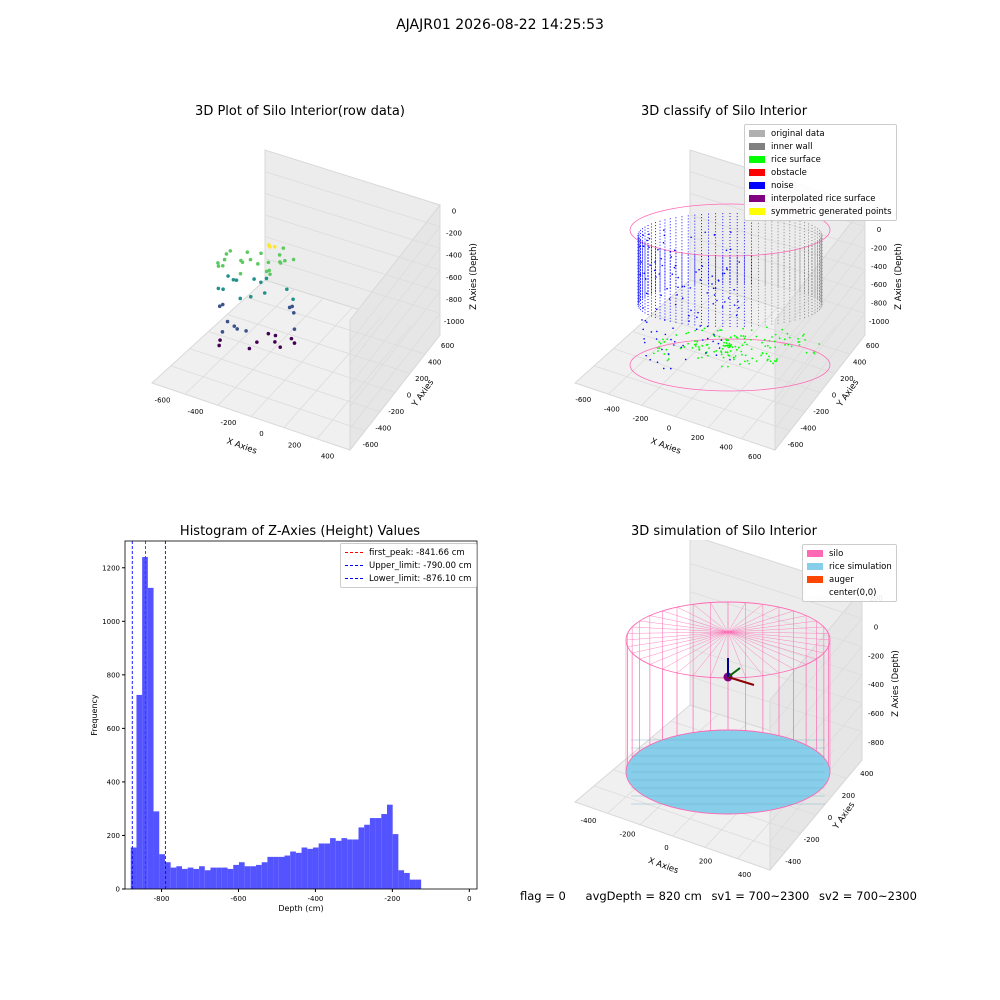 Image resolution: width=1000 pixels, height=1000 pixels. What do you see at coordinates (447, 346) in the screenshot?
I see `y-tick-label: 600` at bounding box center [447, 346].